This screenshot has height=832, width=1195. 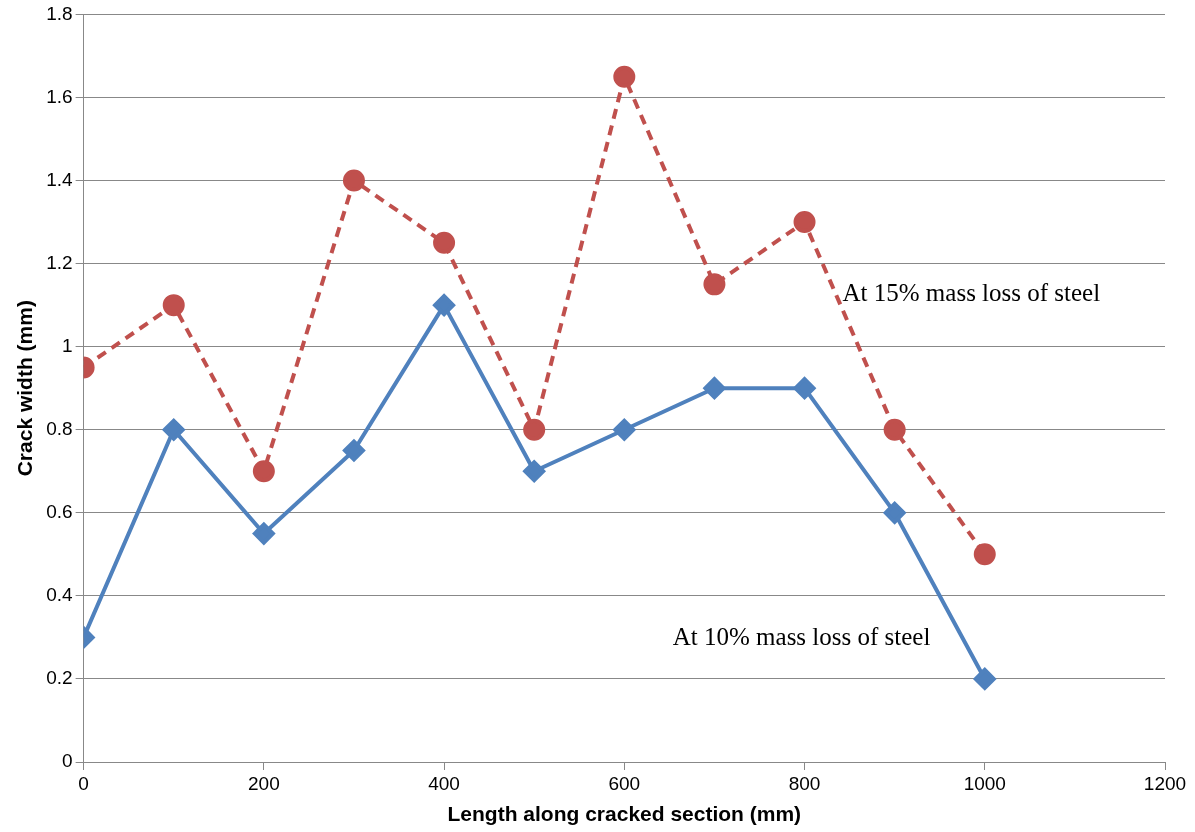 What do you see at coordinates (59, 262) in the screenshot?
I see `y-tick-label: 1.2` at bounding box center [59, 262].